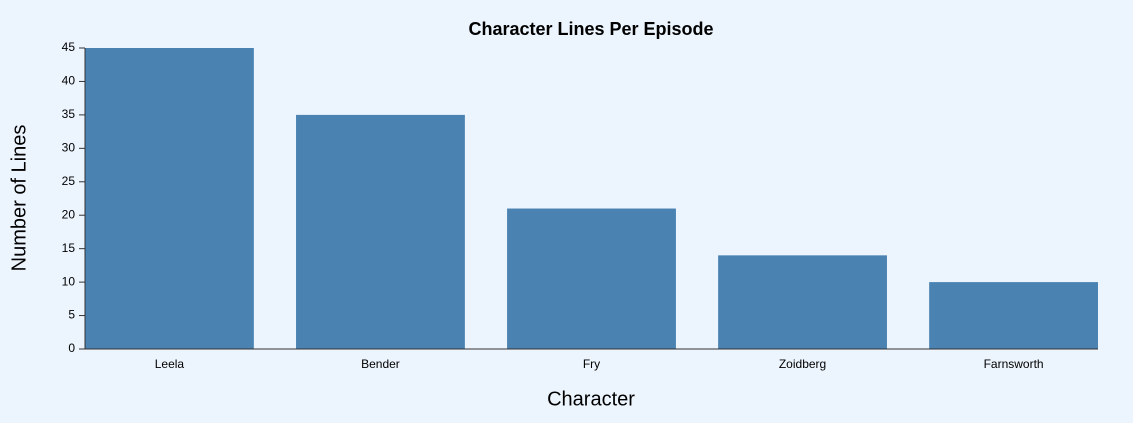 This screenshot has width=1133, height=423. What do you see at coordinates (19, 198) in the screenshot?
I see `y-axis-label: Number of Lines` at bounding box center [19, 198].